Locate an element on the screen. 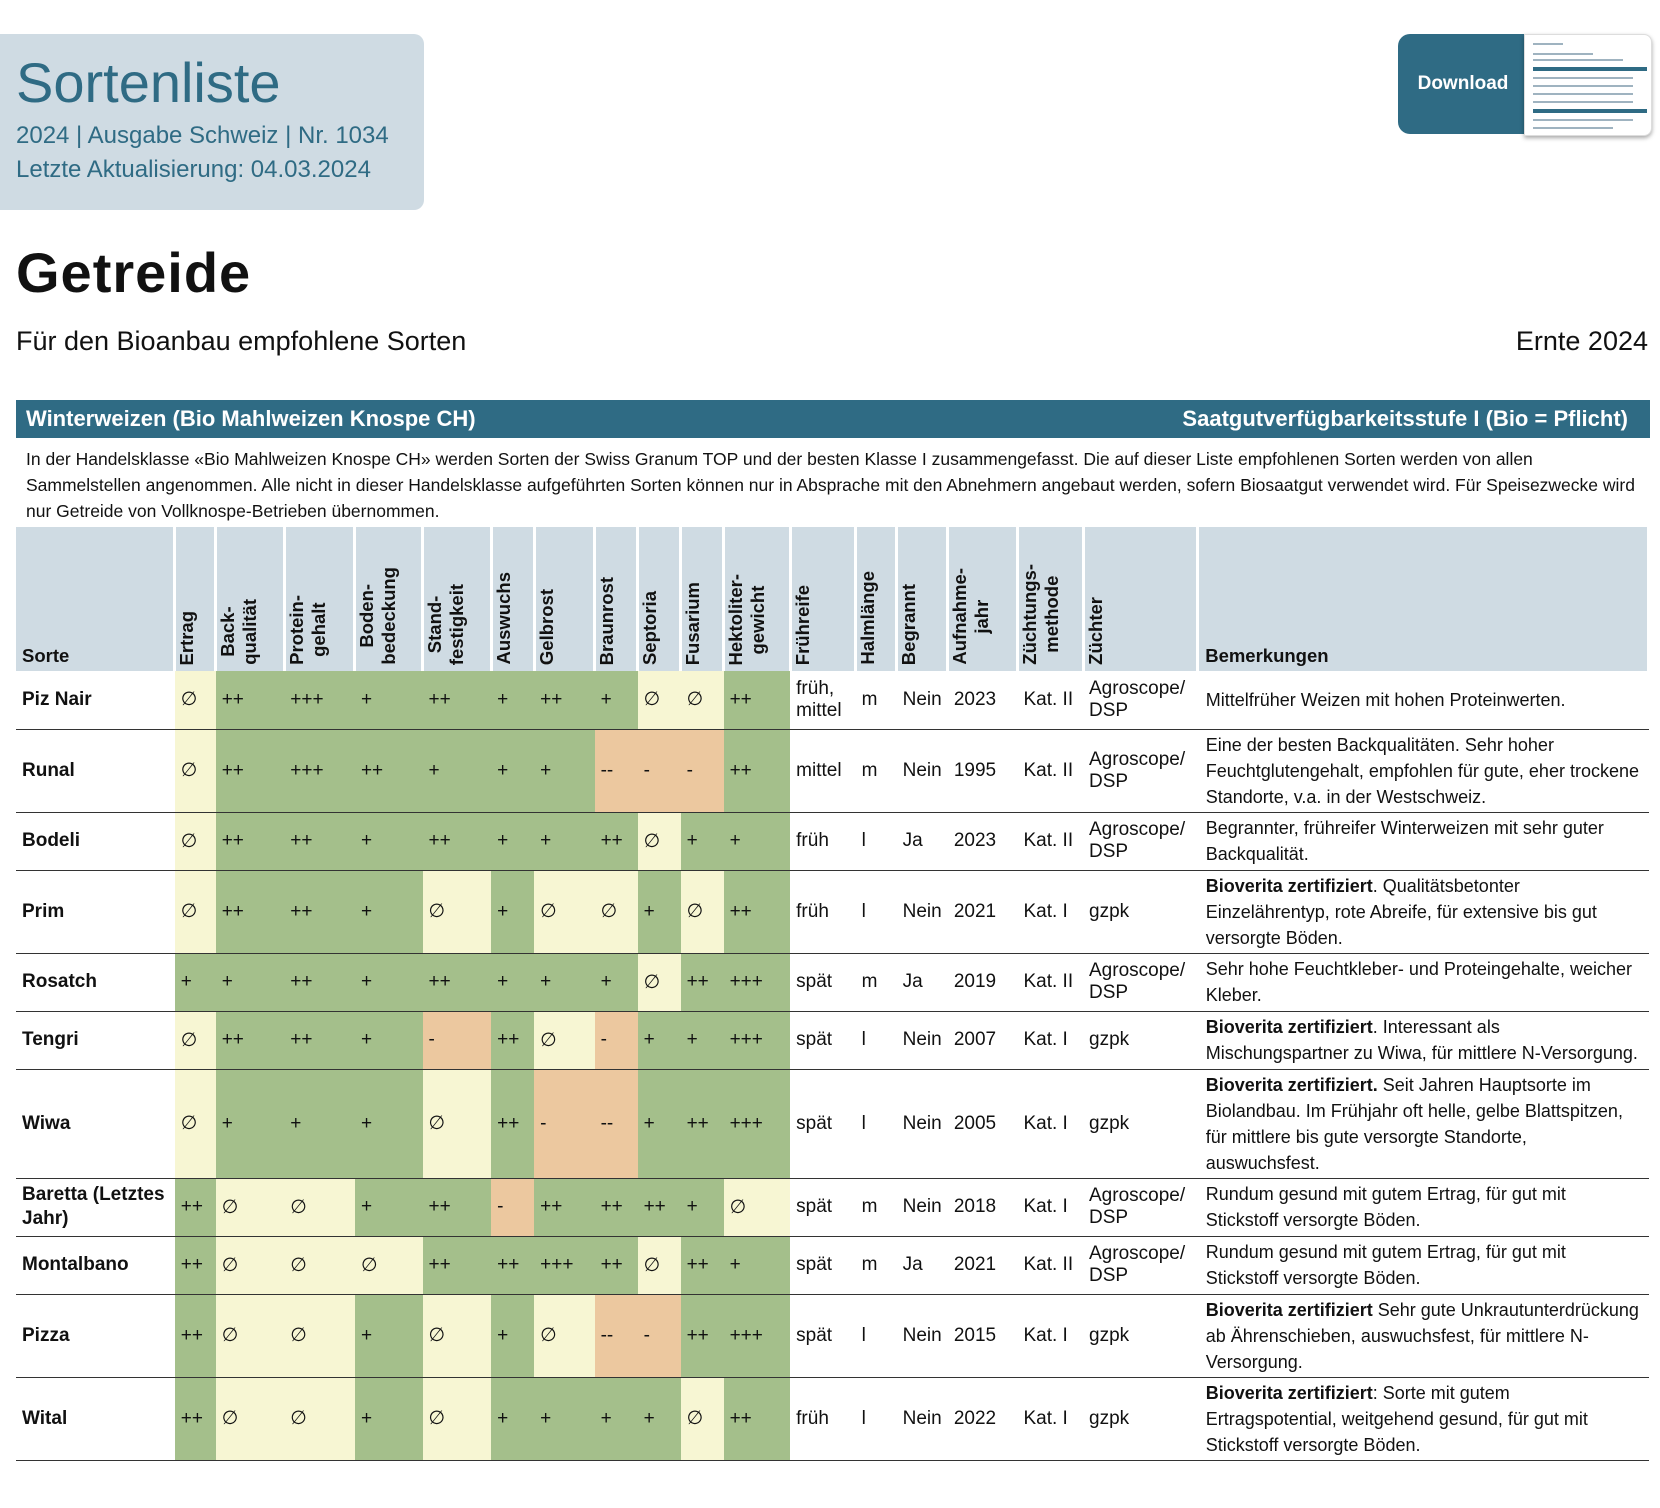 This screenshot has width=1660, height=1508. variety-name: Prim is located at coordinates (95, 912).